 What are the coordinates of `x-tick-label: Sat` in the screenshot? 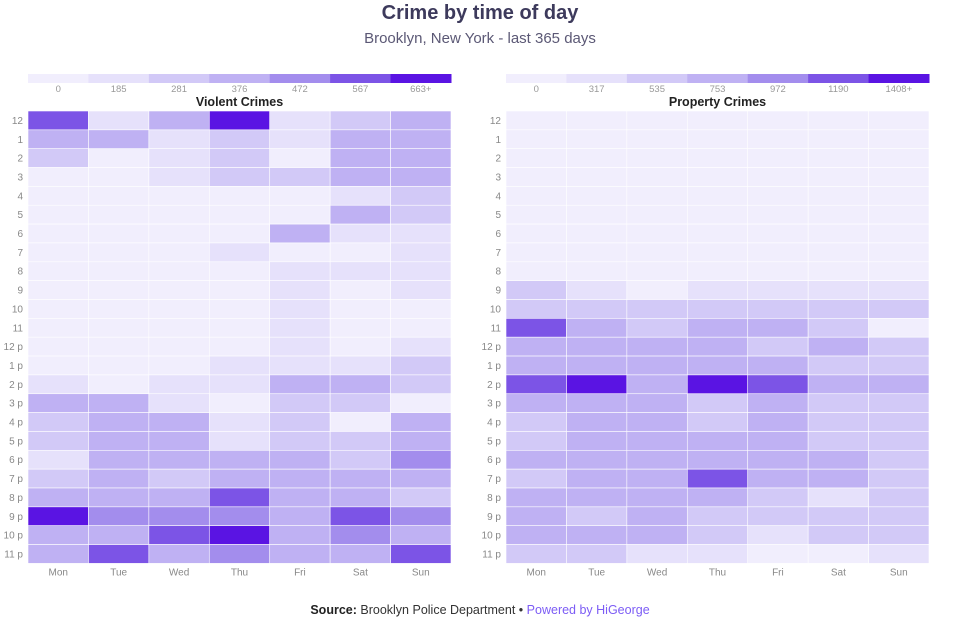 It's located at (838, 572).